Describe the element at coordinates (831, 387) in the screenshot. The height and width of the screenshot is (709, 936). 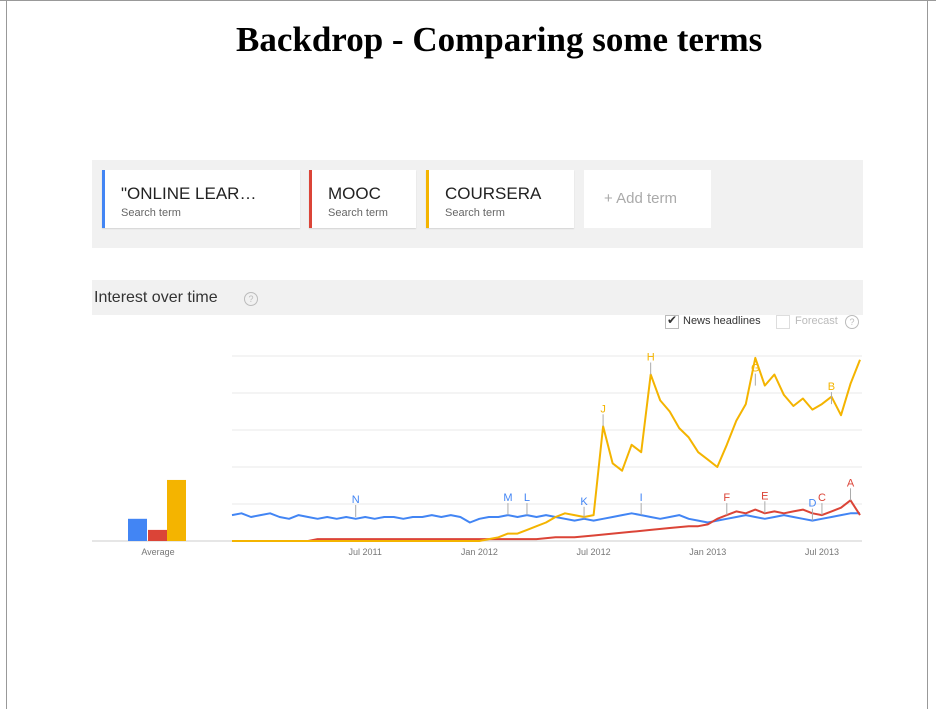
I see `annotation-label: B` at that location.